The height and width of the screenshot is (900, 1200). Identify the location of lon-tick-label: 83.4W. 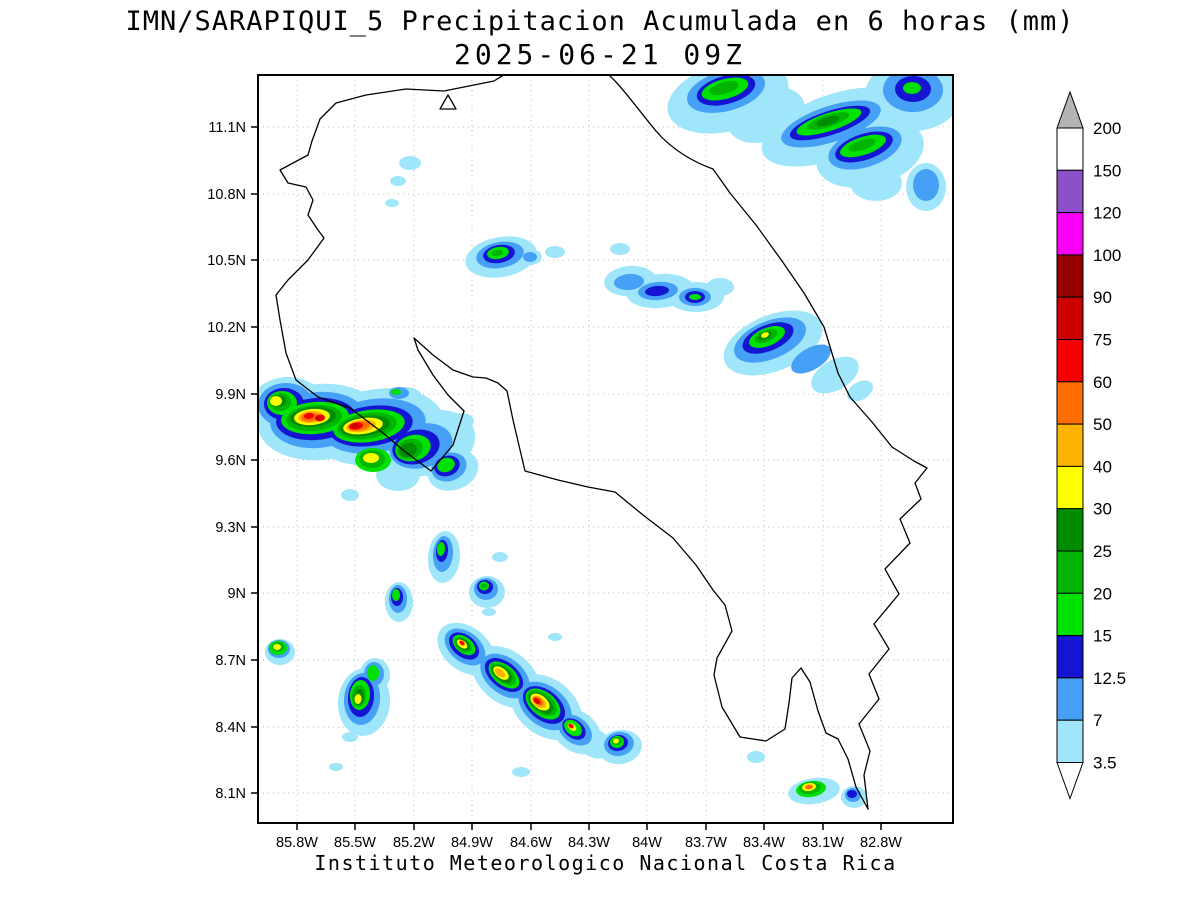
(764, 843).